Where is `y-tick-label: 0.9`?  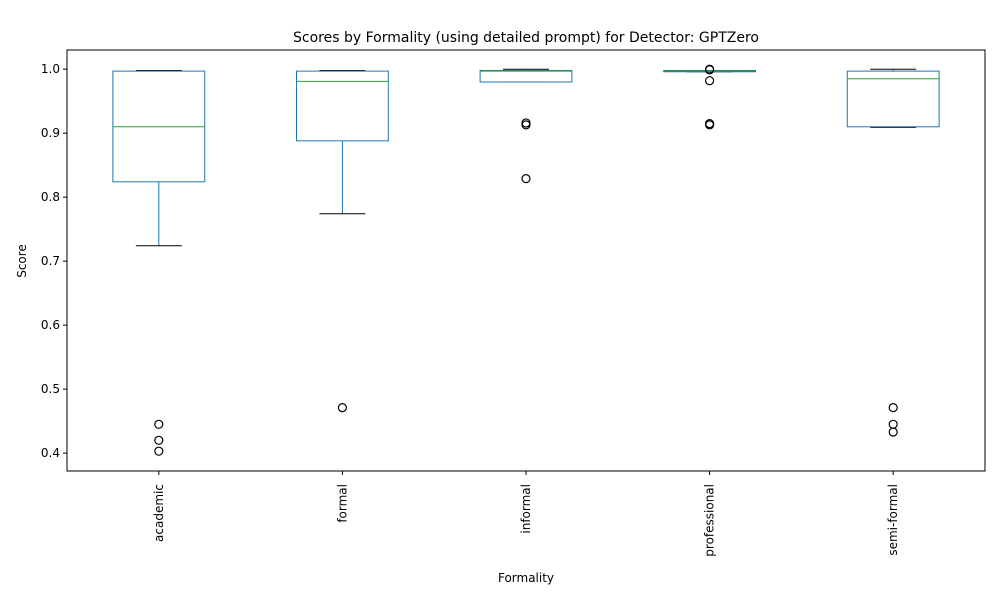
y-tick-label: 0.9 is located at coordinates (50, 133).